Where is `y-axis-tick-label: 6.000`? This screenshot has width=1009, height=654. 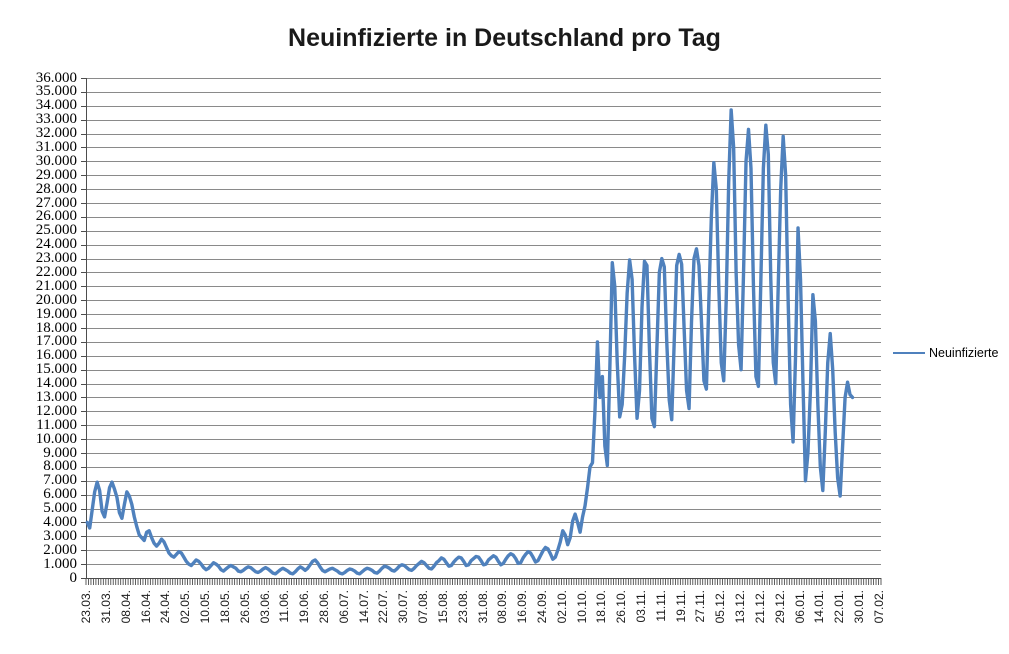 y-axis-tick-label: 6.000 is located at coordinates (60, 494).